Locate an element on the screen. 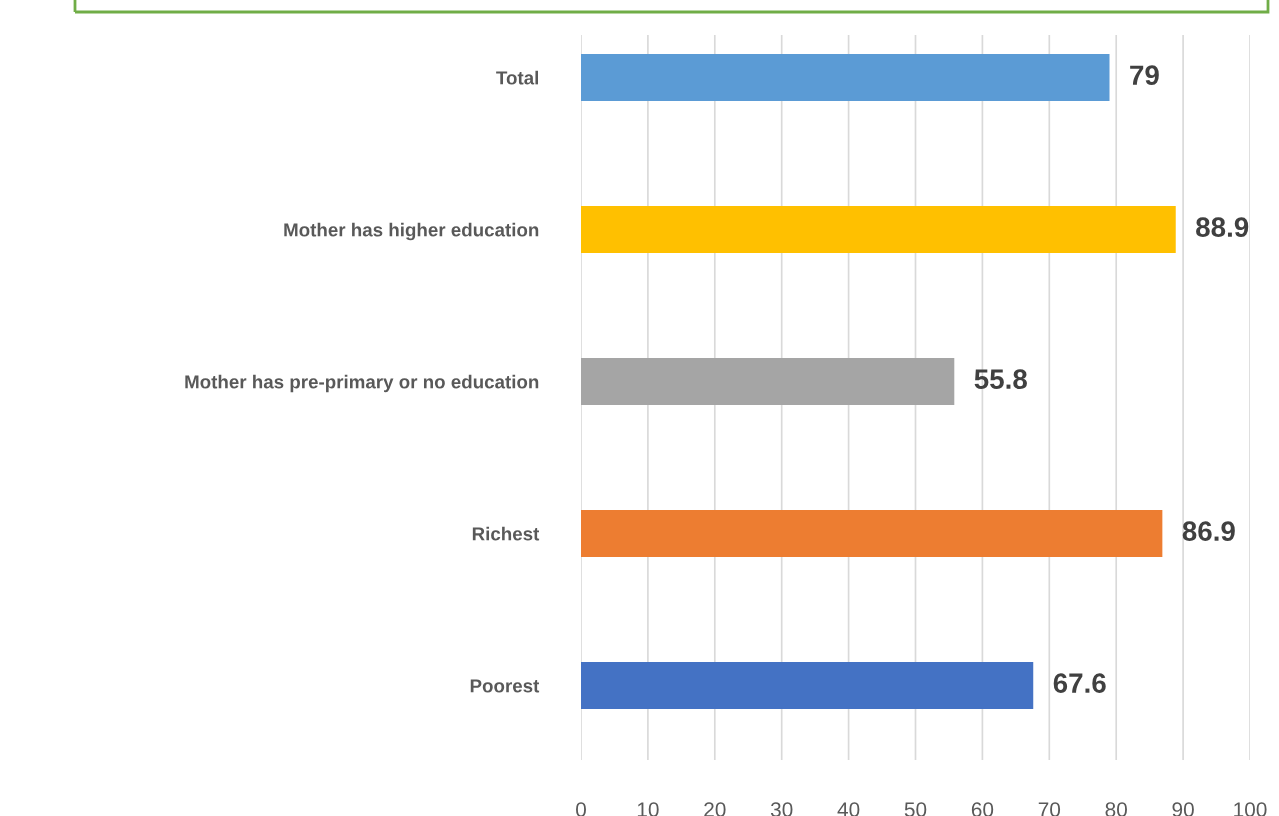 Image resolution: width=1279 pixels, height=816 pixels. y-tick-label: Richest is located at coordinates (506, 533).